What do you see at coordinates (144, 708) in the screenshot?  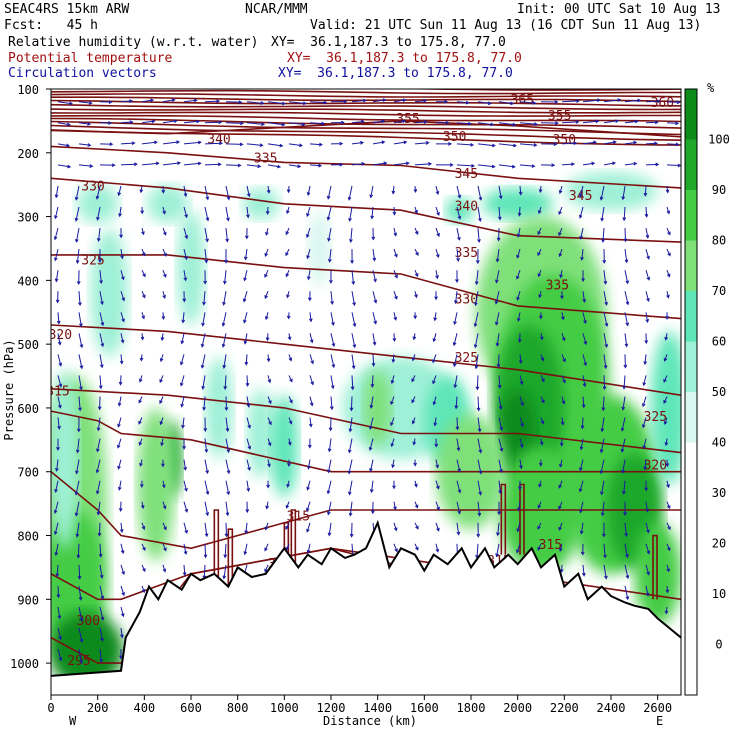 I see `x-tick-label: 400` at bounding box center [144, 708].